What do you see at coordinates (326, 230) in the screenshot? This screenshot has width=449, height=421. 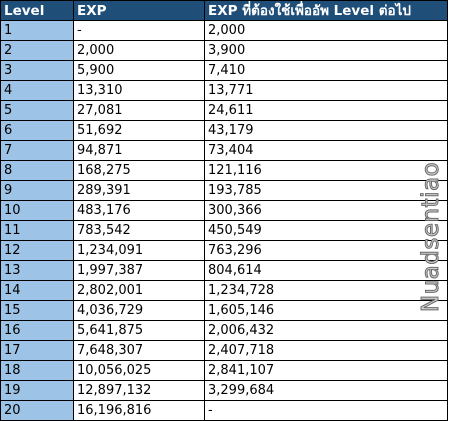 I see `exp-next-cell: 450,549` at bounding box center [326, 230].